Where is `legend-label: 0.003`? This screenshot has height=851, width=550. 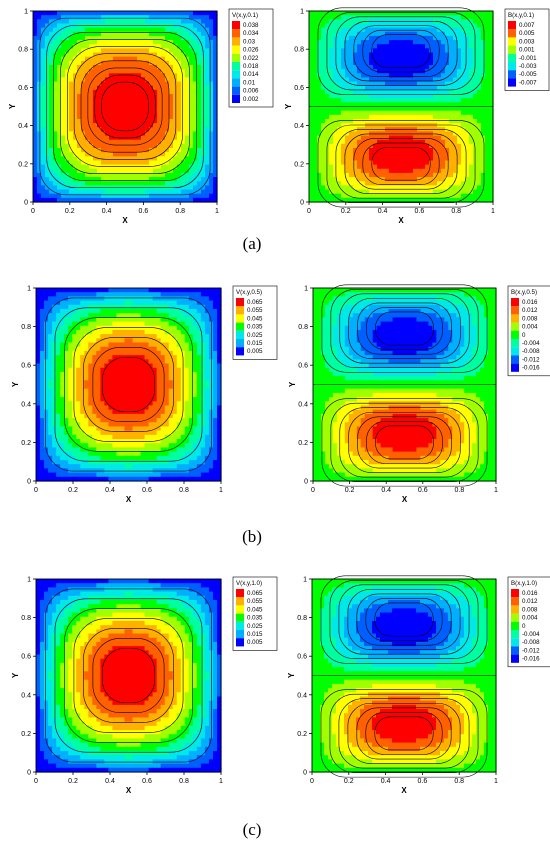 legend-label: 0.003 is located at coordinates (527, 41).